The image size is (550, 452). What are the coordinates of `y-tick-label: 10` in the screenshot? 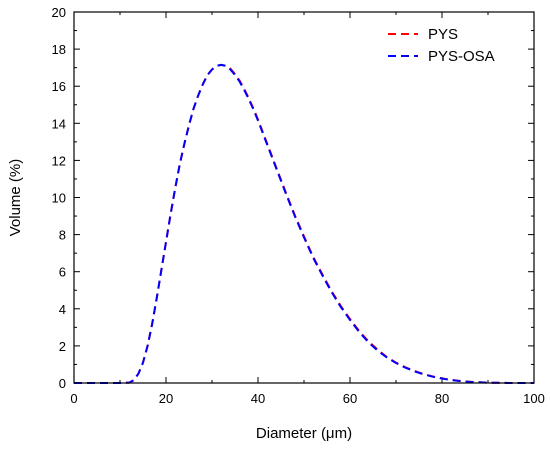 It's located at (59, 198).